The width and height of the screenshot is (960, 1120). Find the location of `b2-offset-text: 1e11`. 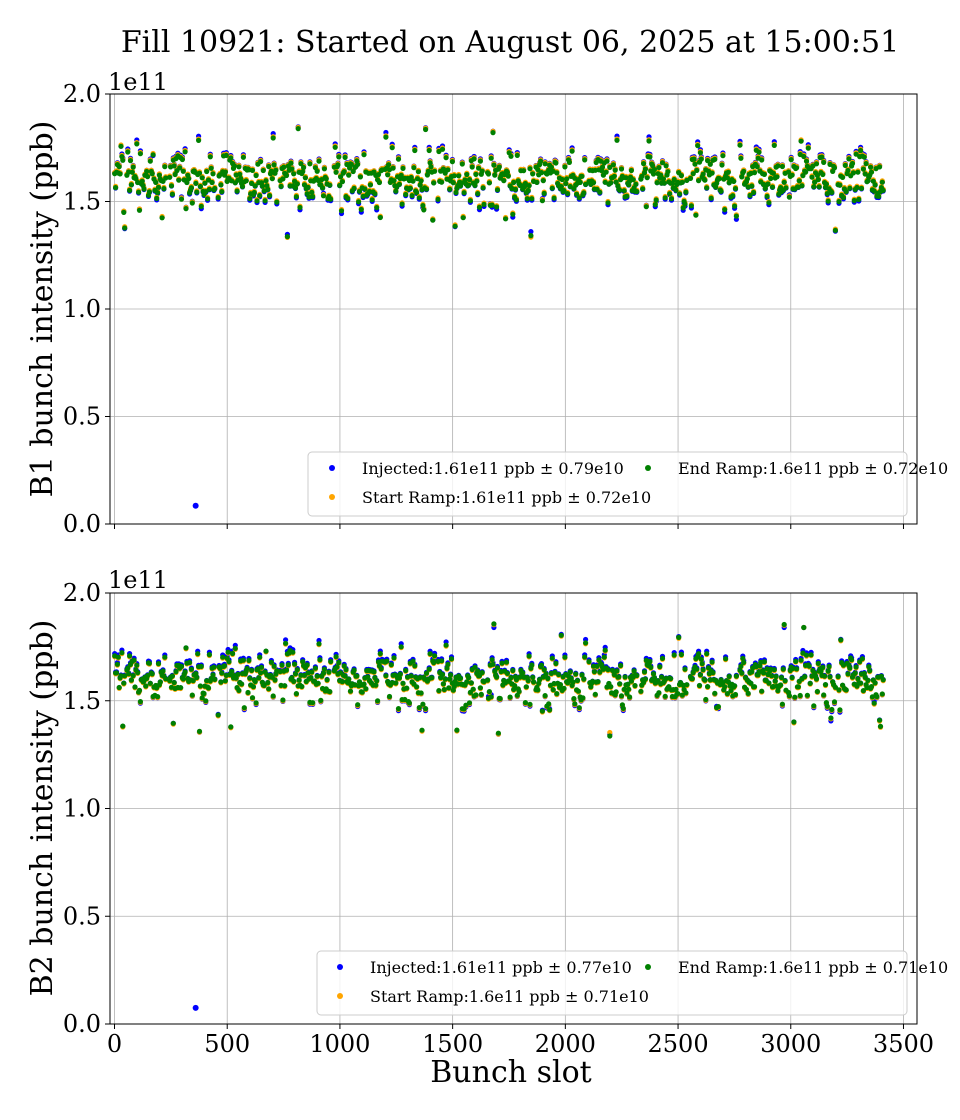

b2-offset-text: 1e11 is located at coordinates (138, 580).